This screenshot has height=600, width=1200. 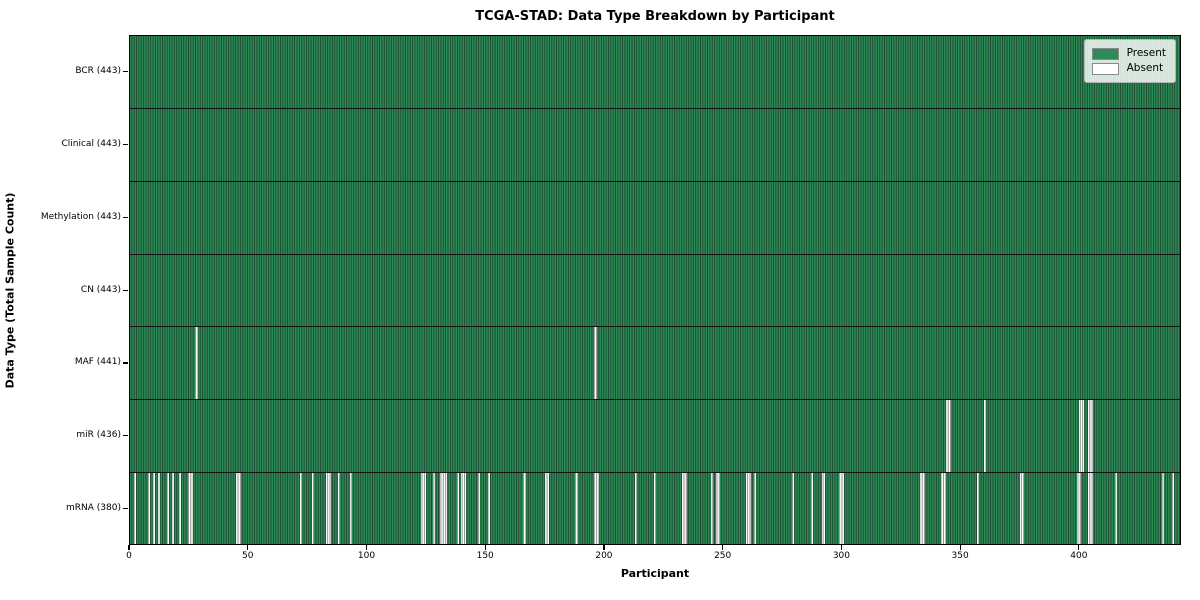 I want to click on heatmap-row-miR, so click(x=655, y=436).